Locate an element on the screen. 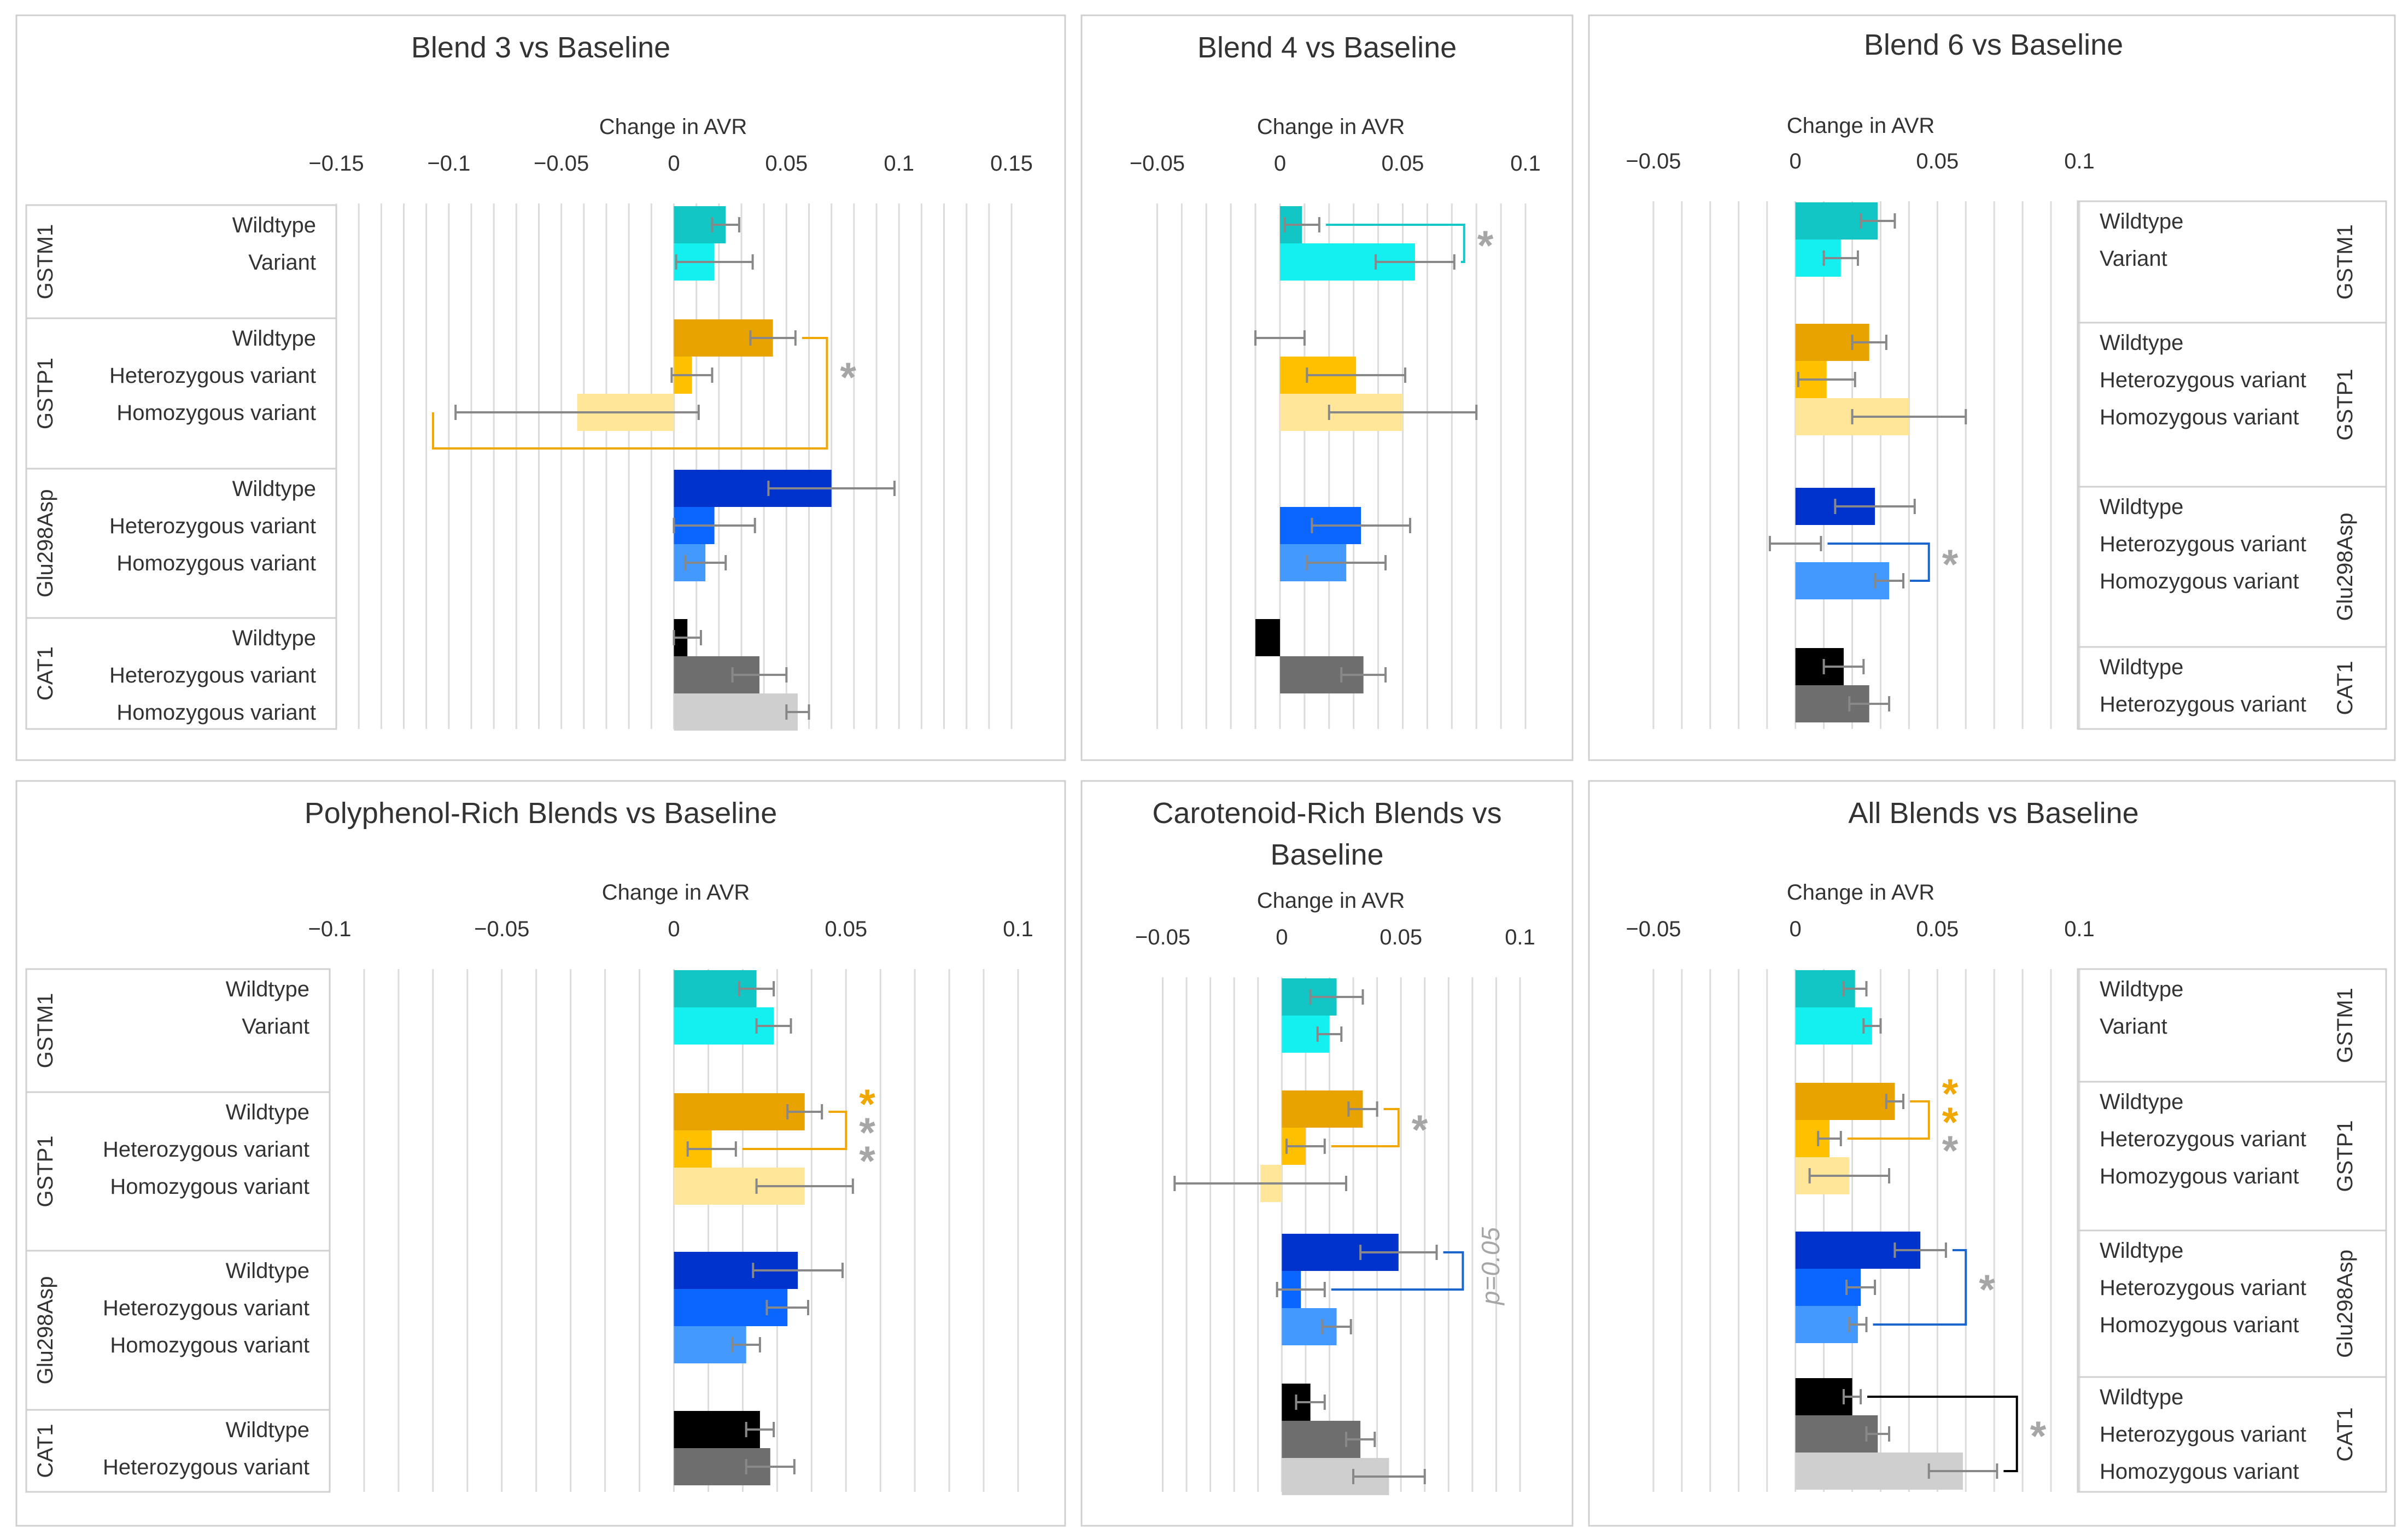 This screenshot has width=2408, height=1540. chart-title: Blend 4 vs Baseline is located at coordinates (1327, 47).